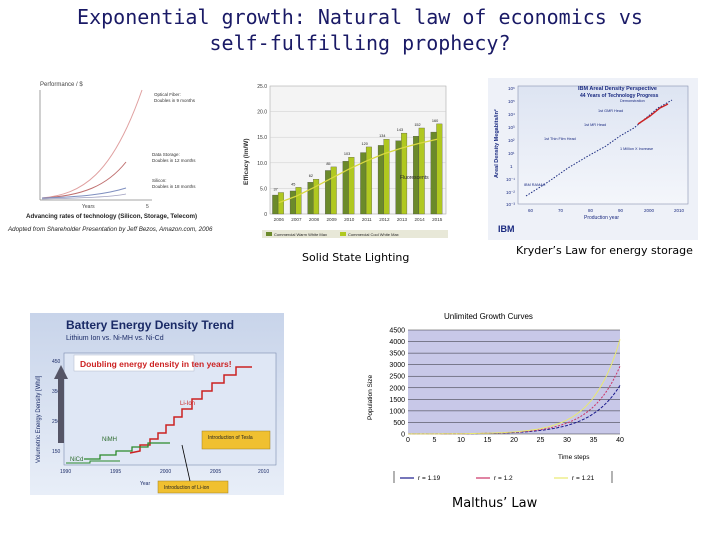 This screenshot has width=720, height=540. I want to click on ssl-bar-label: 143, so click(400, 130).